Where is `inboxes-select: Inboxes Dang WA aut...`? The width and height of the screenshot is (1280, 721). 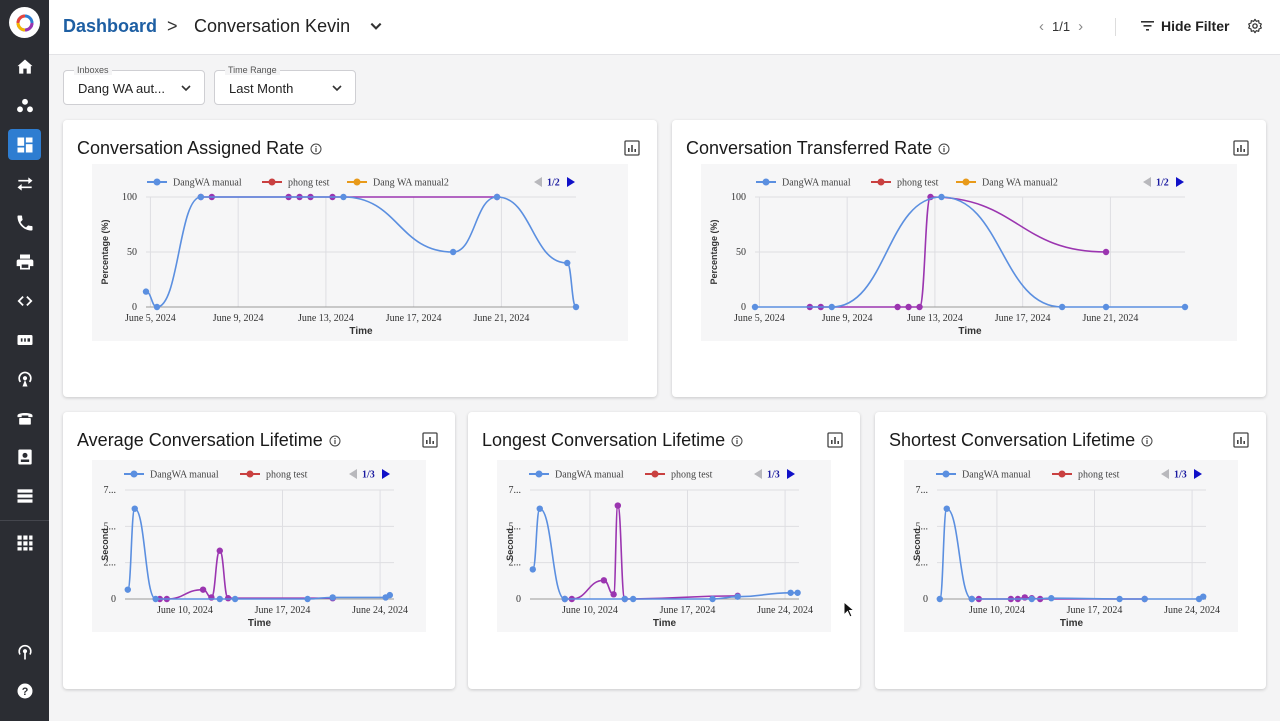 inboxes-select: Inboxes Dang WA aut... is located at coordinates (134, 85).